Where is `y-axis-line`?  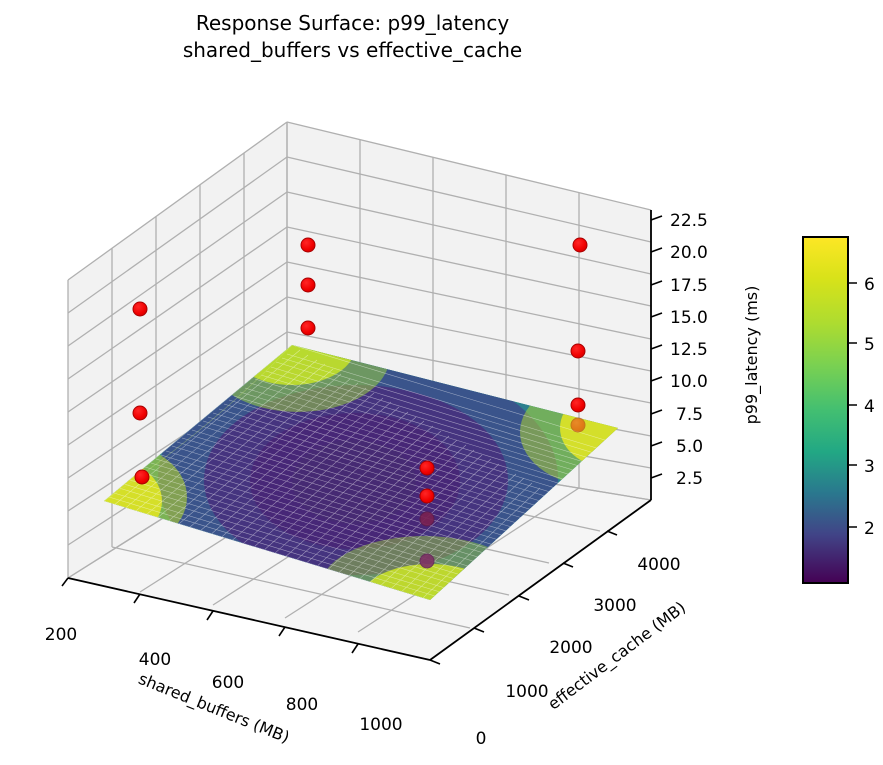 y-axis-line is located at coordinates (540, 580).